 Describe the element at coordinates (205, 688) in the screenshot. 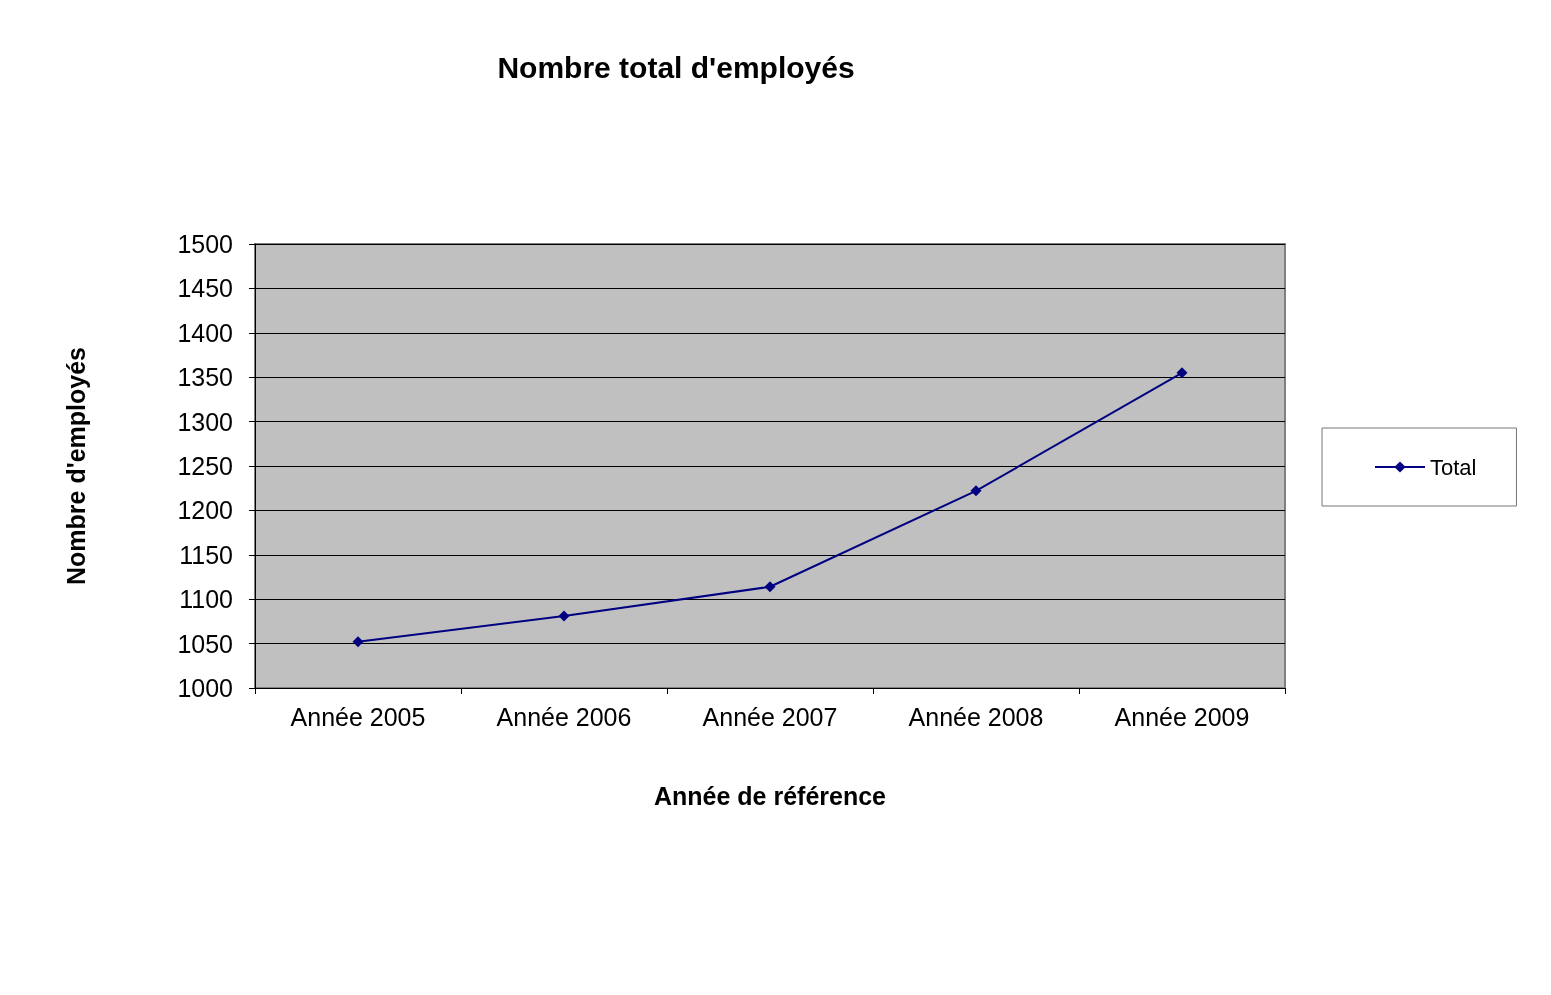

I see `y-tick-label: 1000` at that location.